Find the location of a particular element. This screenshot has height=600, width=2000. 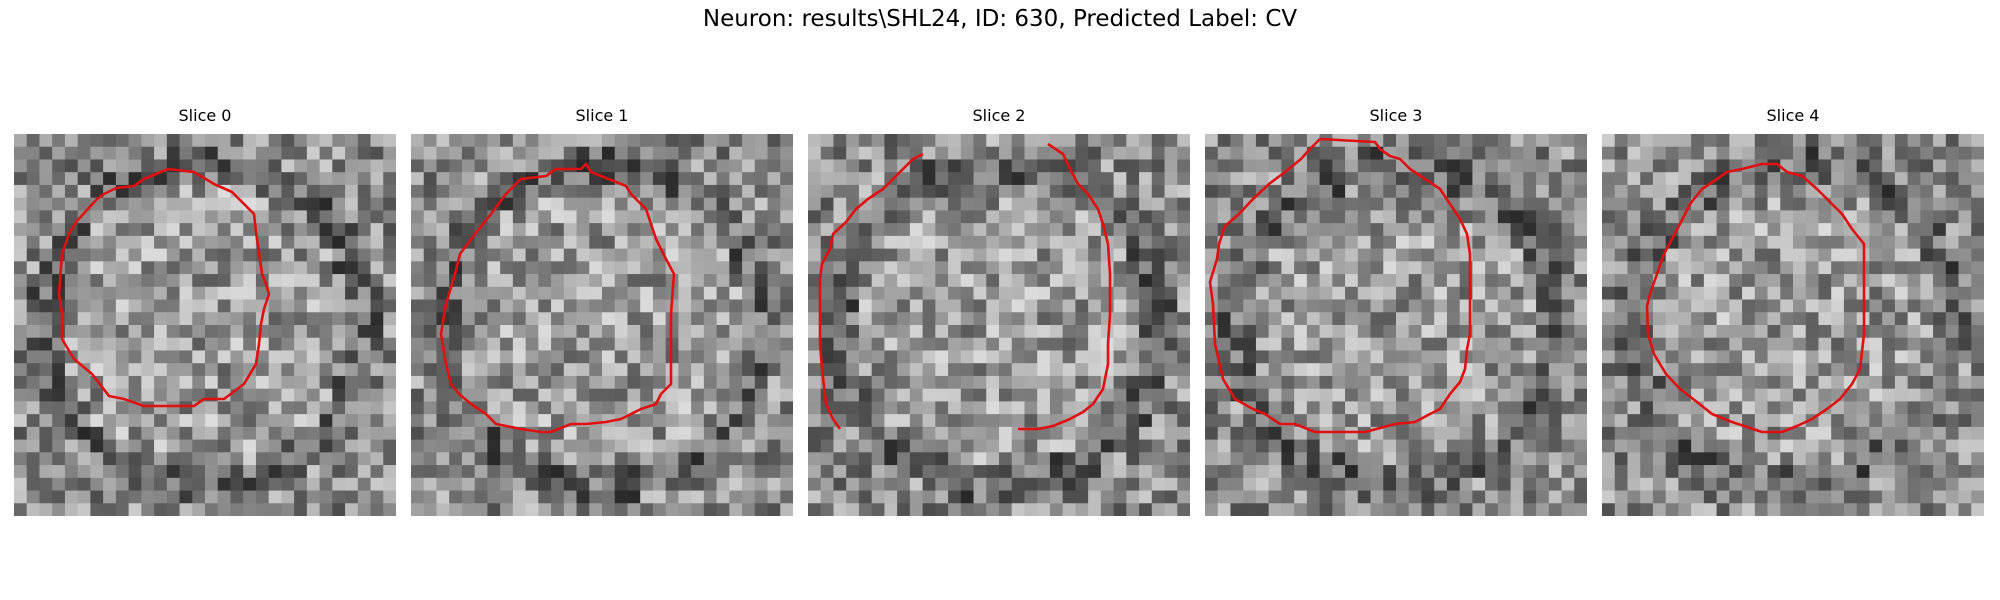

slice-panel-0: Slice 0 is located at coordinates (205, 311).